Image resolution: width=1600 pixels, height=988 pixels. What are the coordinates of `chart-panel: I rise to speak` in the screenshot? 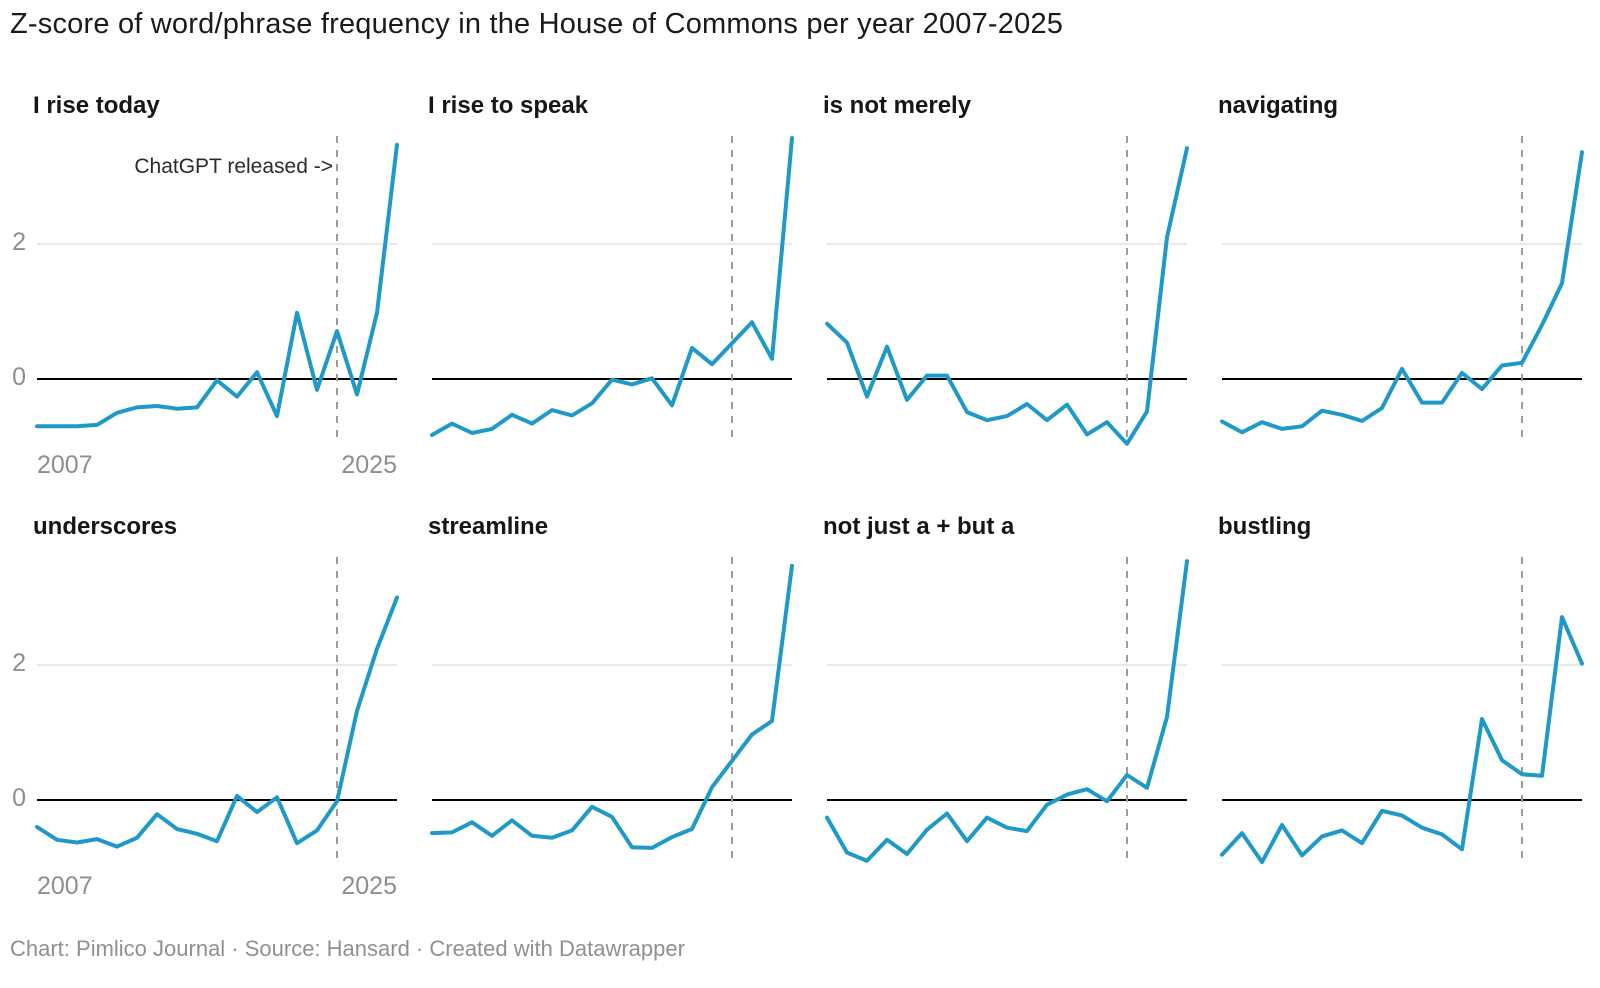 It's located at (611, 283).